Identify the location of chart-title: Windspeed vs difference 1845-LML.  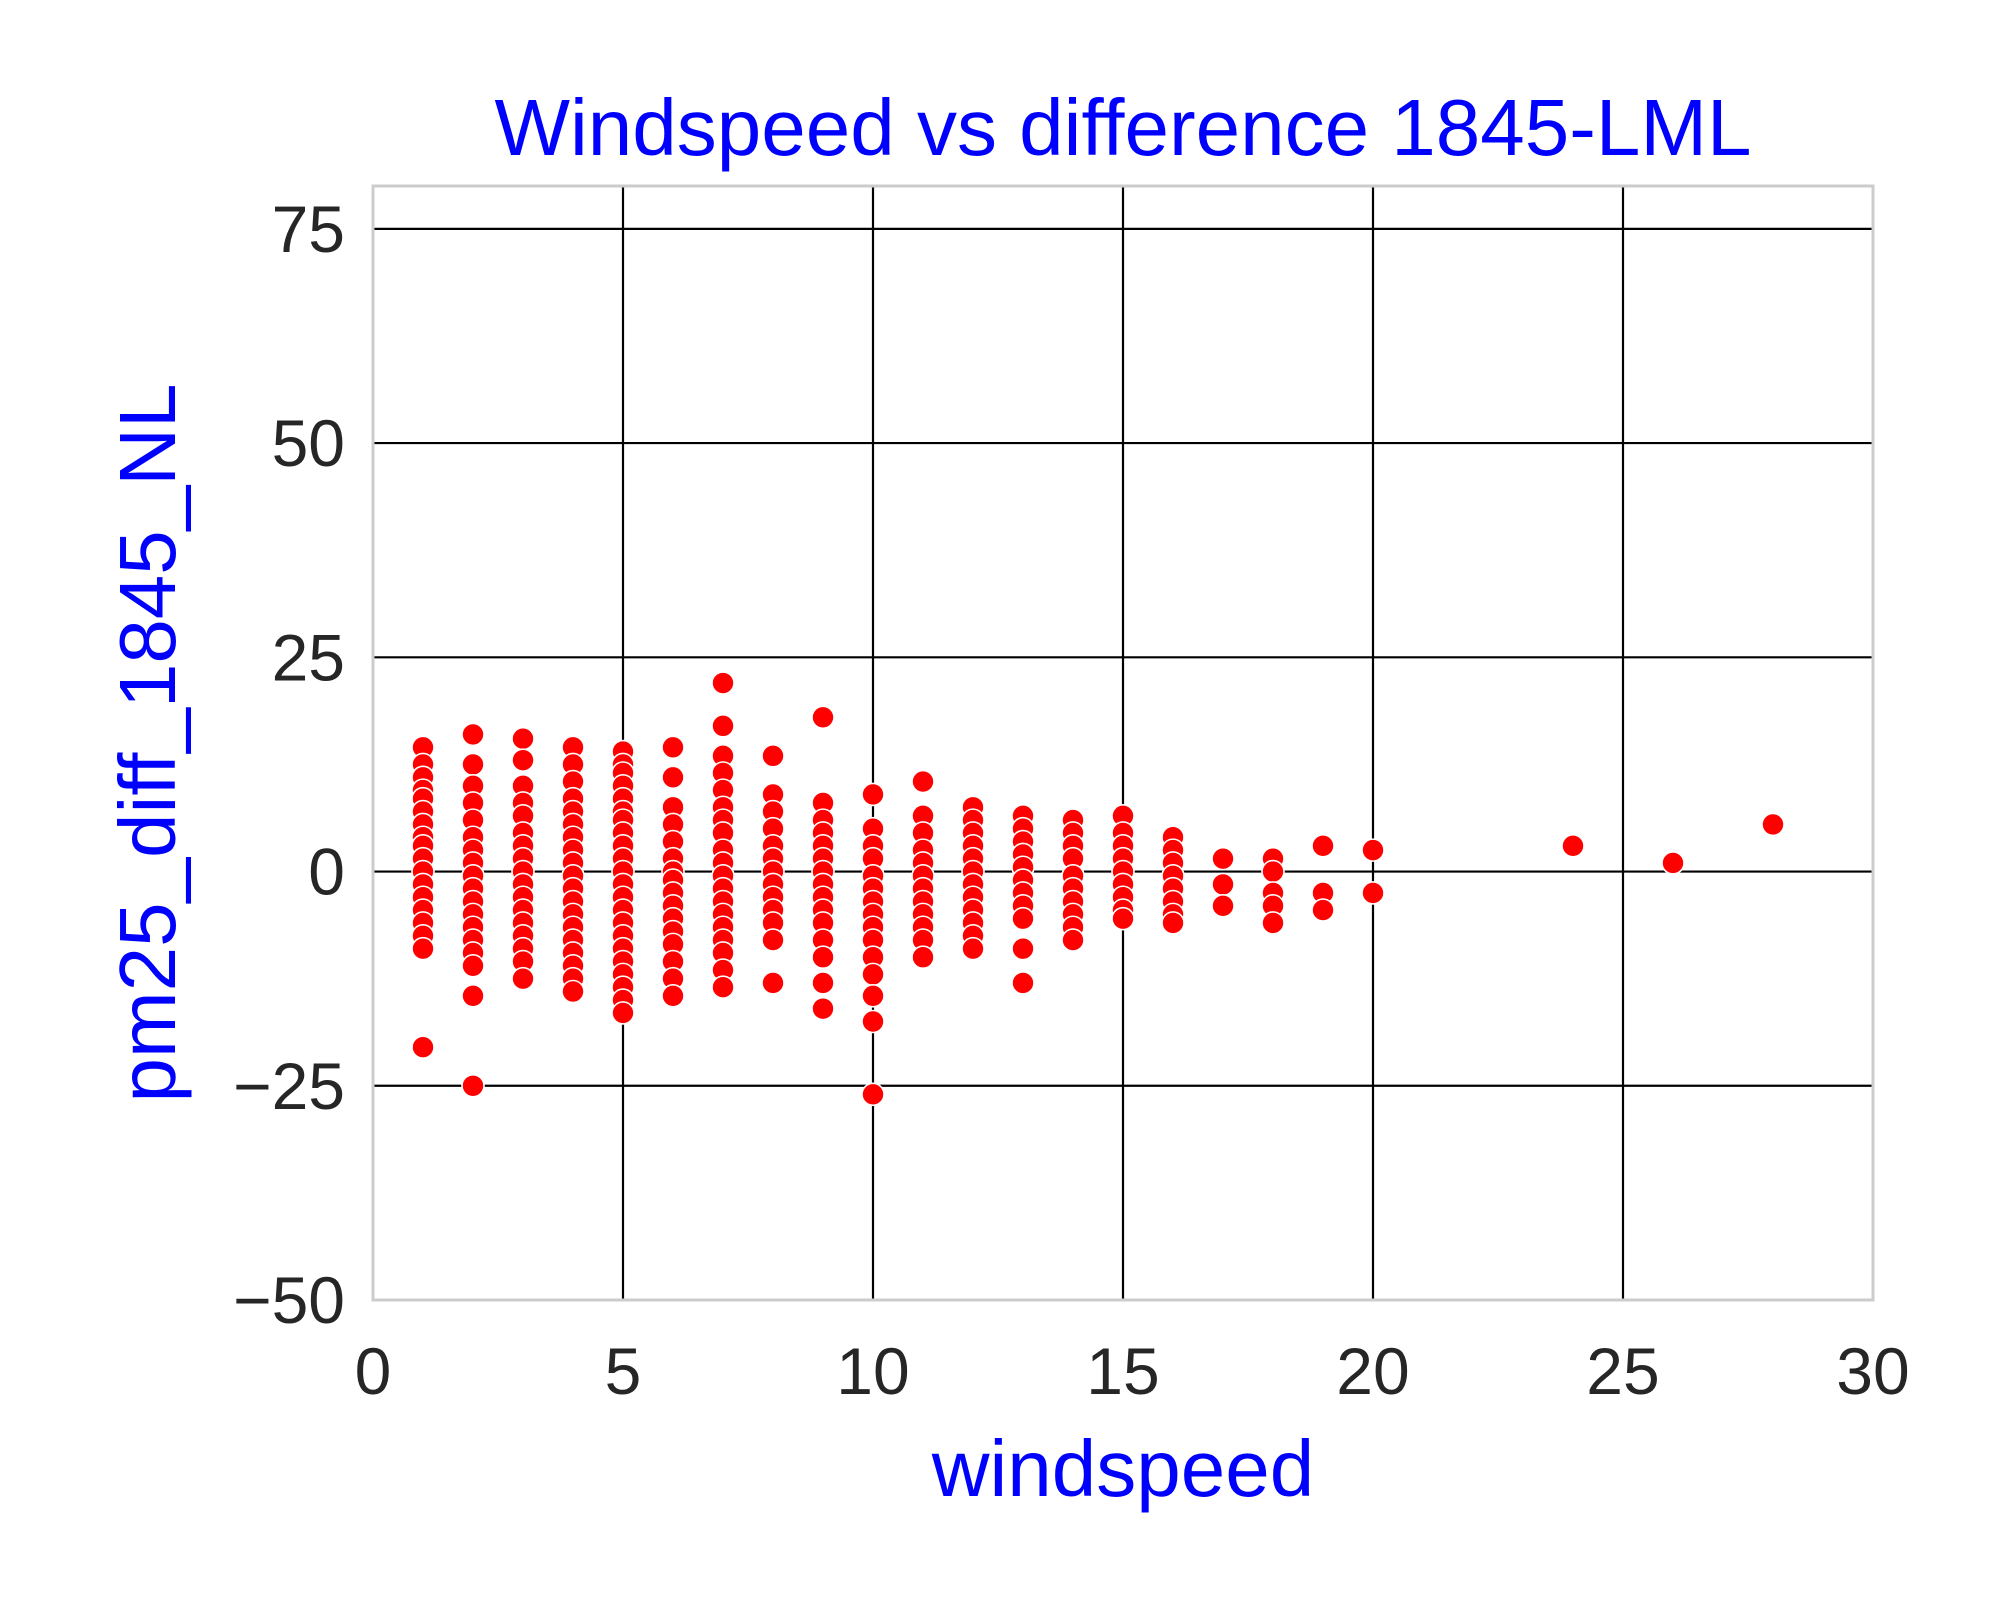
(1122, 127).